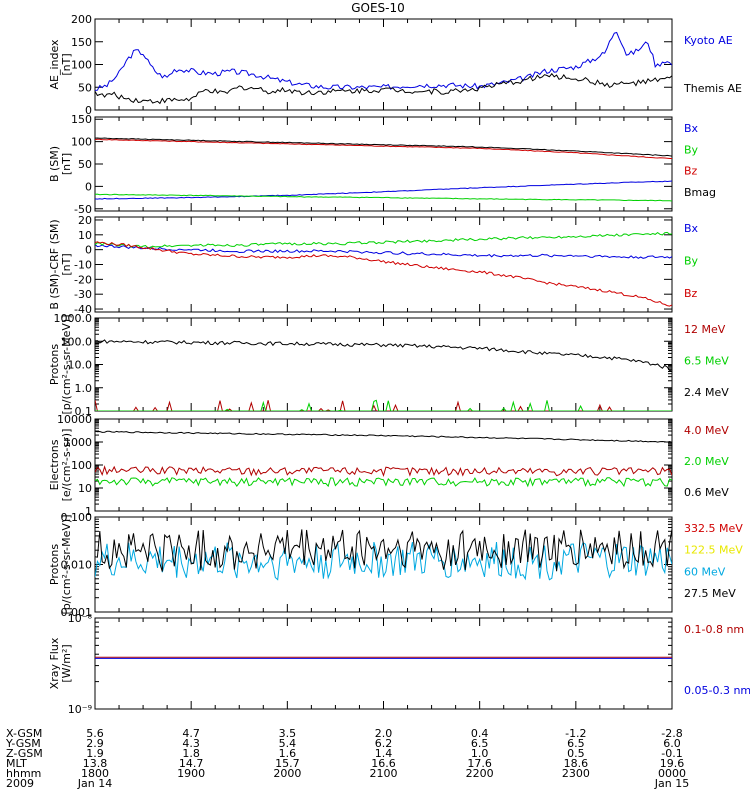  What do you see at coordinates (383, 251) in the screenshot?
I see `series-line-bx` at bounding box center [383, 251].